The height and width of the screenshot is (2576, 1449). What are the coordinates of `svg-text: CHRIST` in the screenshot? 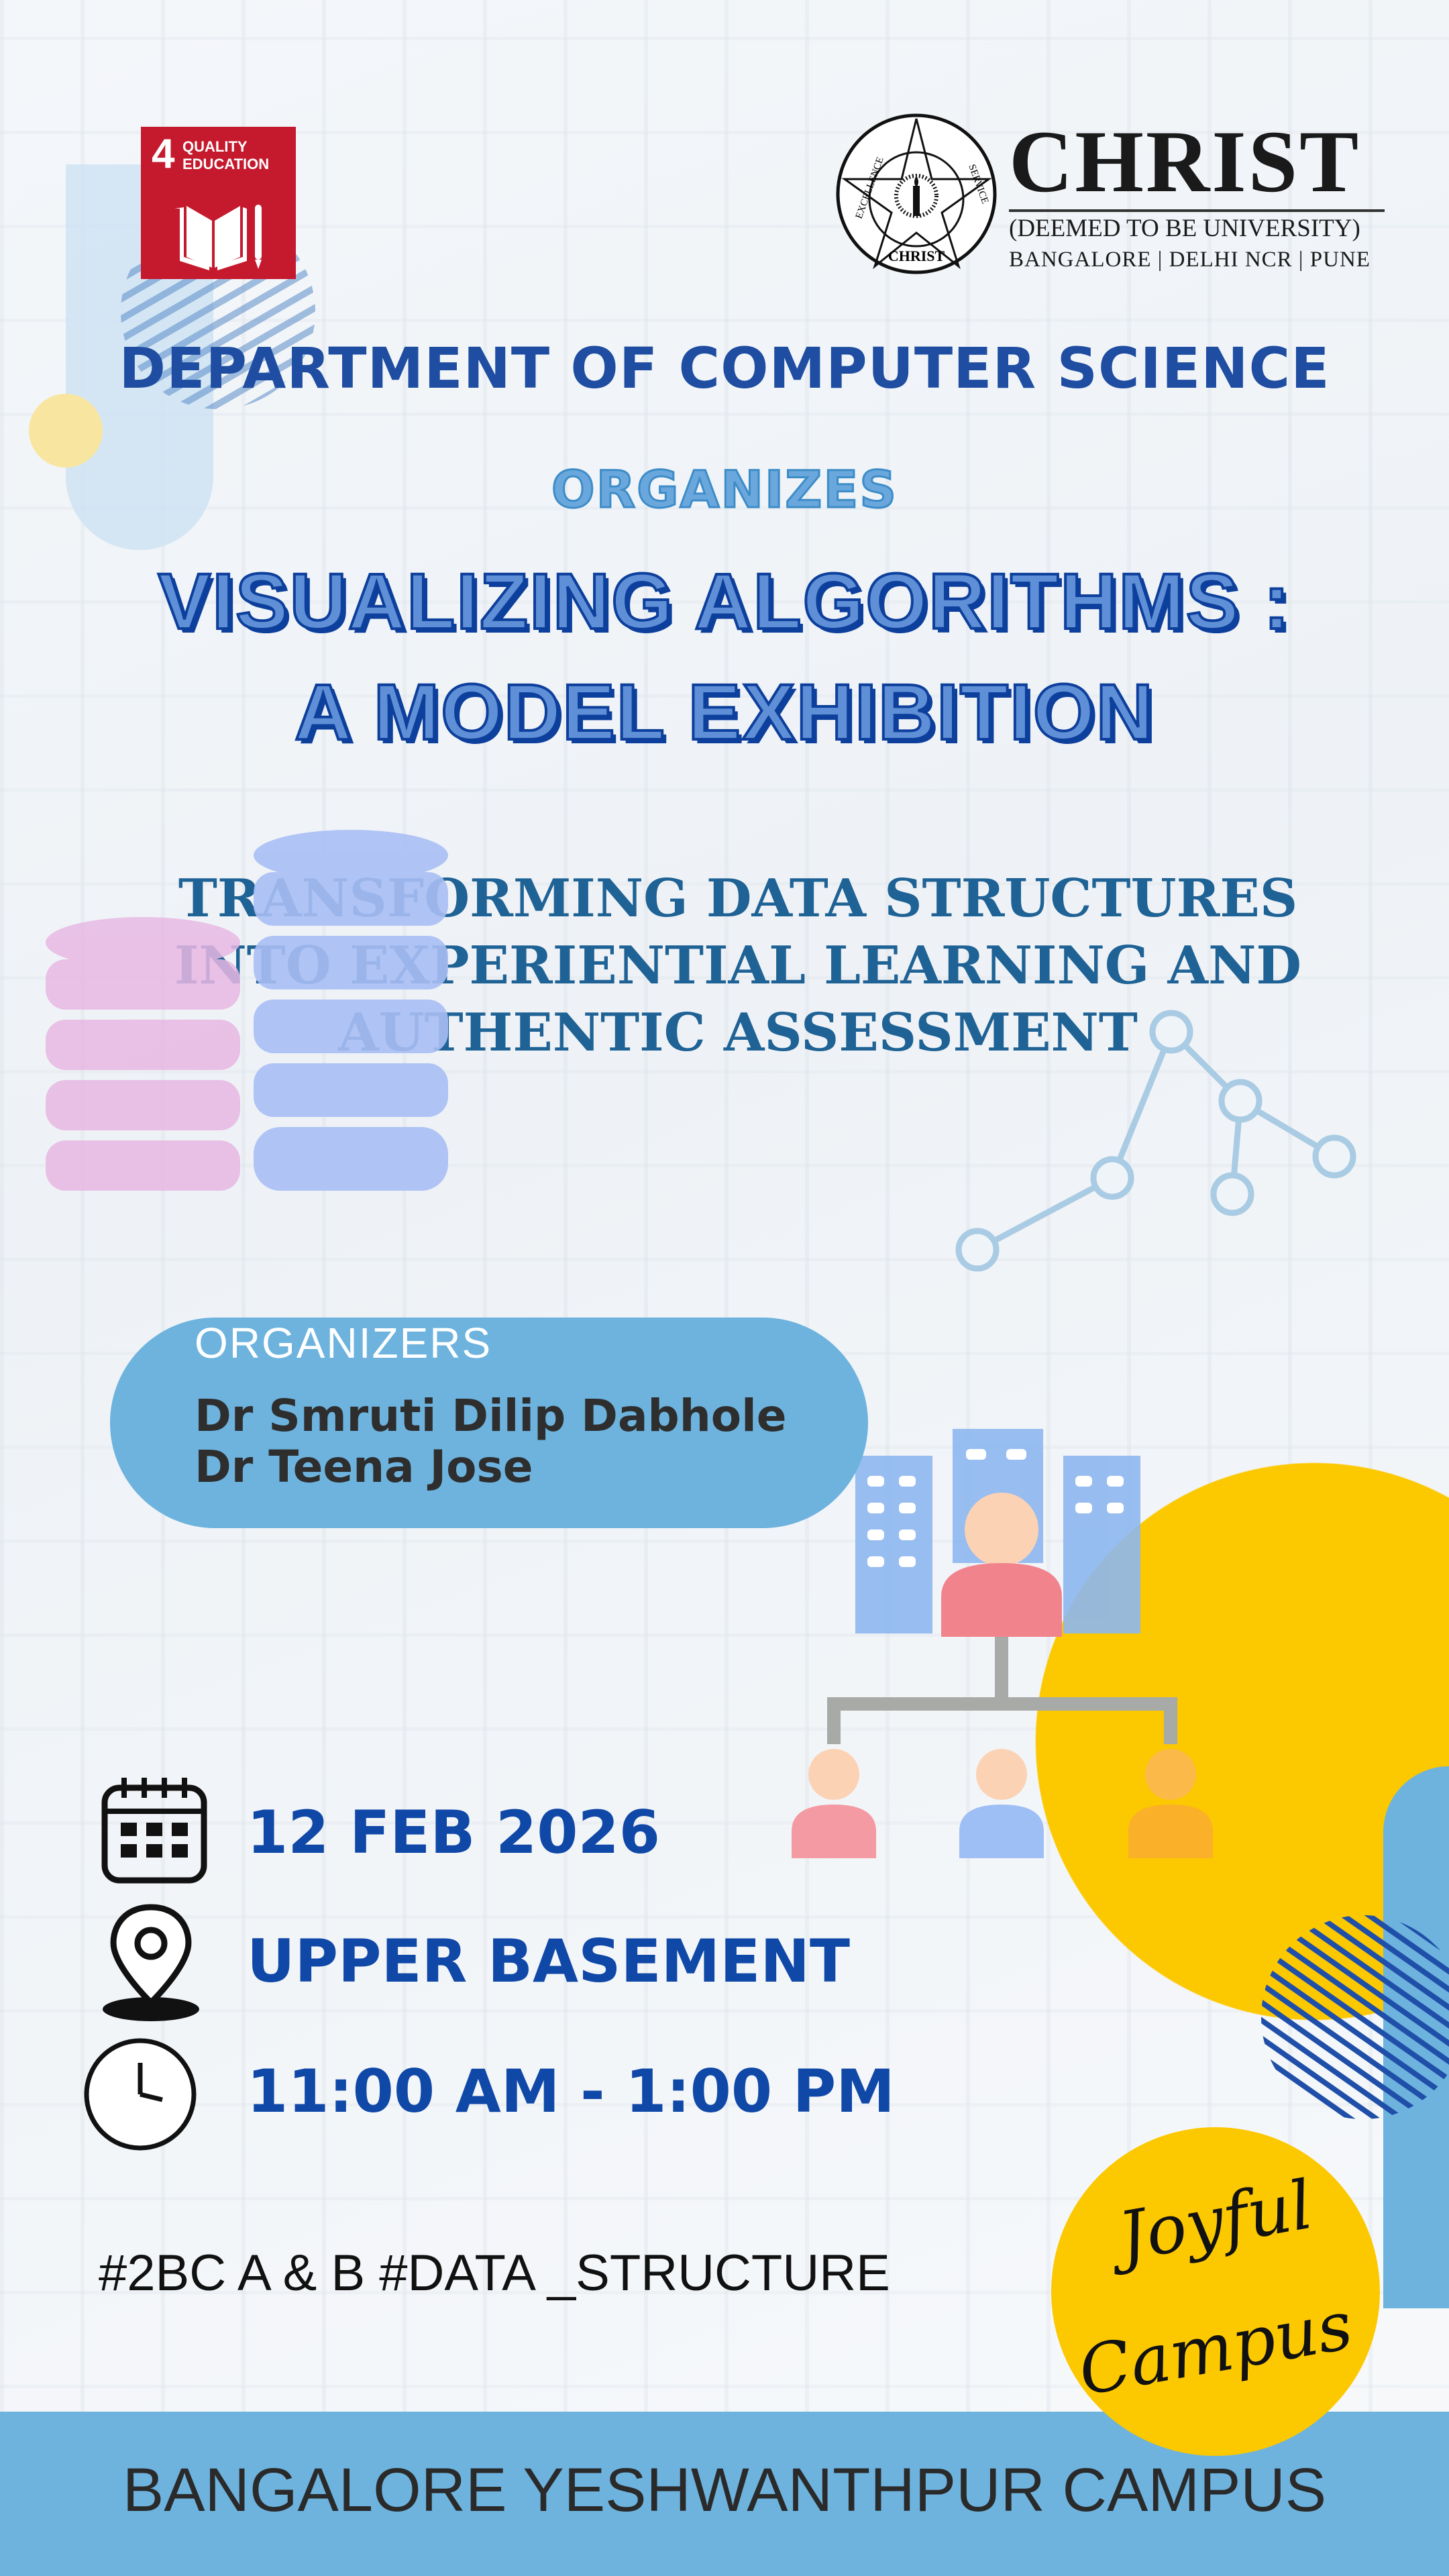 It's located at (916, 256).